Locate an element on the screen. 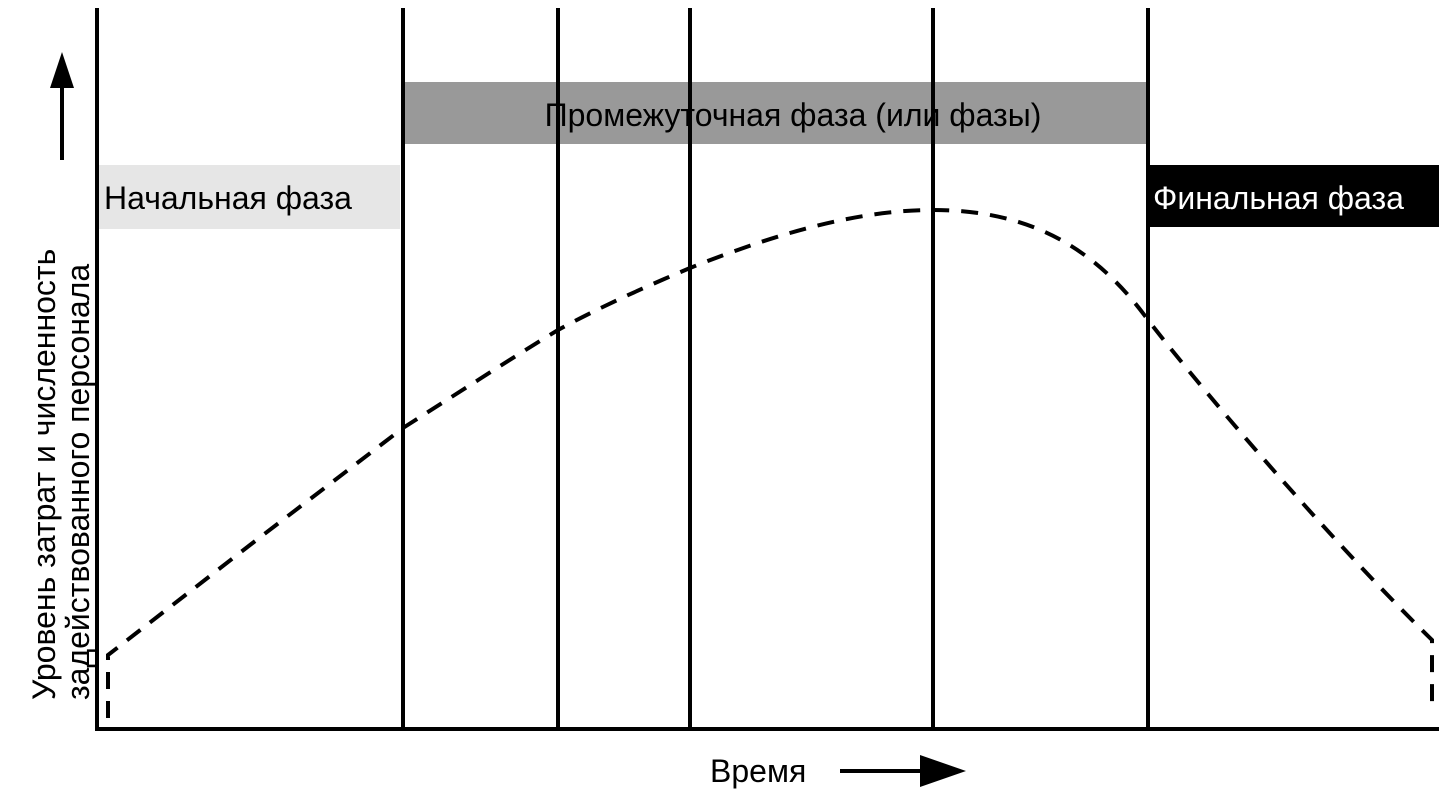 This screenshot has width=1439, height=789. initial-phase-band is located at coordinates (248, 197).